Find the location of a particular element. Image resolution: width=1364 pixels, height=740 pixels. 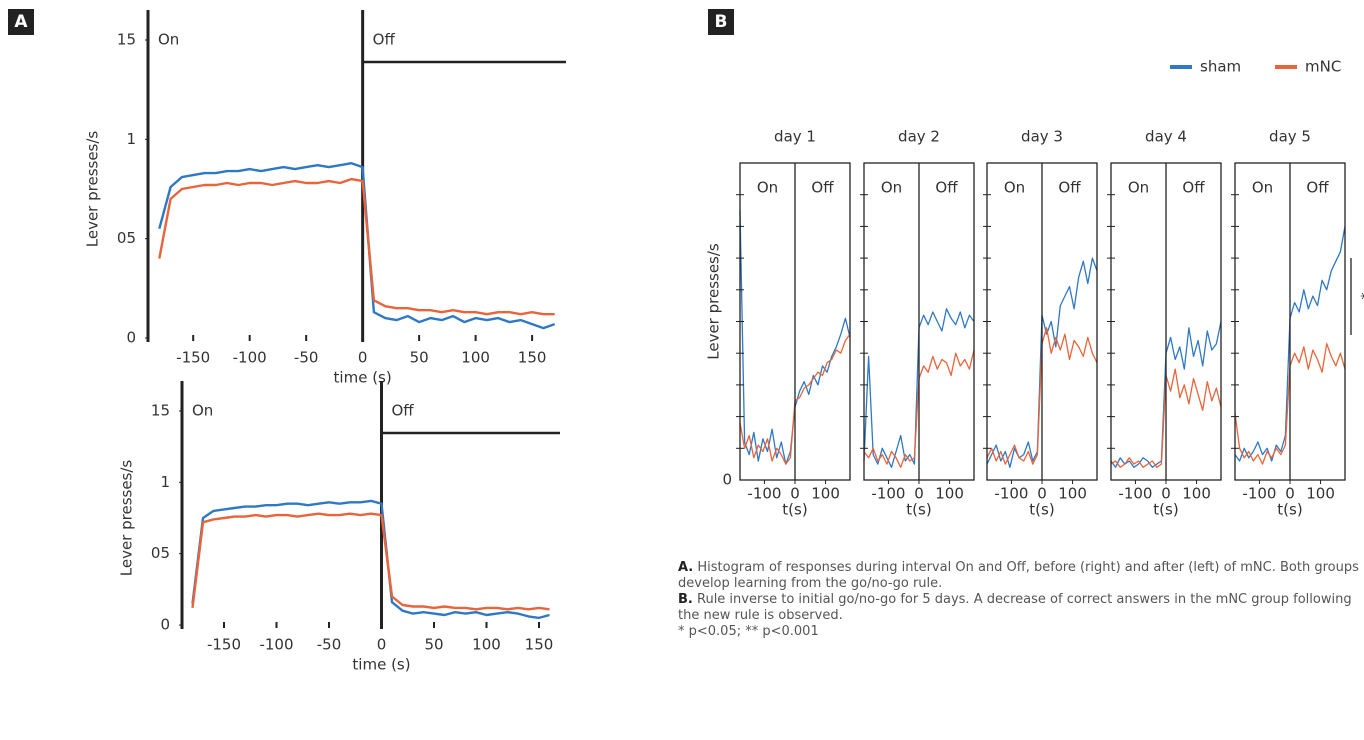

panel-label: B is located at coordinates (721, 22).